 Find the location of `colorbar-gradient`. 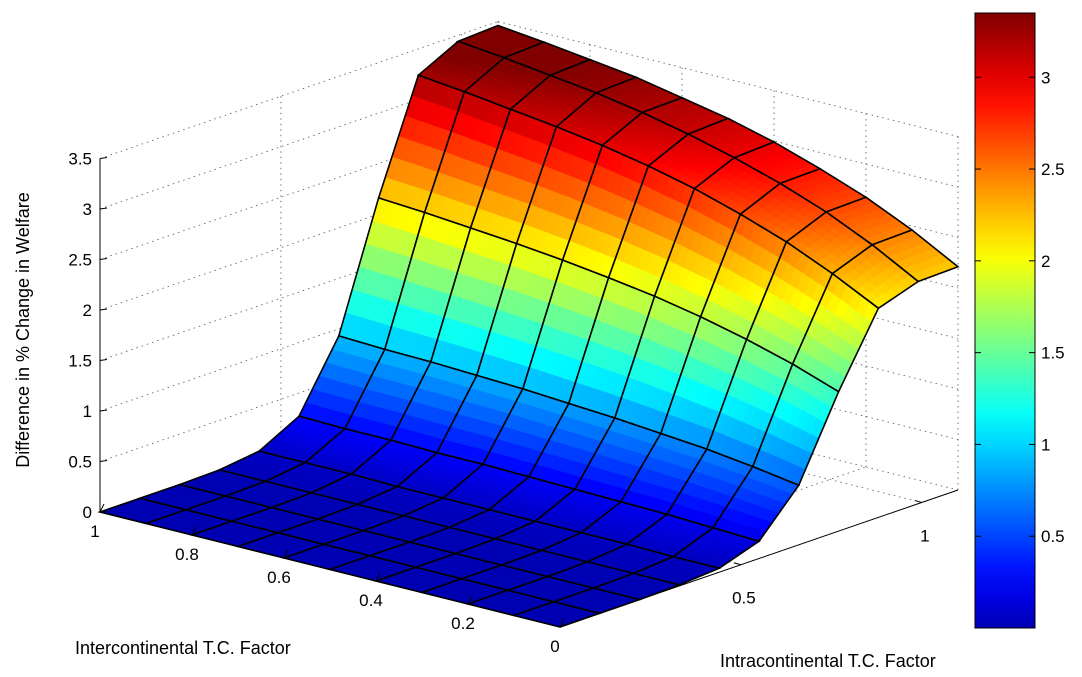

colorbar-gradient is located at coordinates (1005, 320).